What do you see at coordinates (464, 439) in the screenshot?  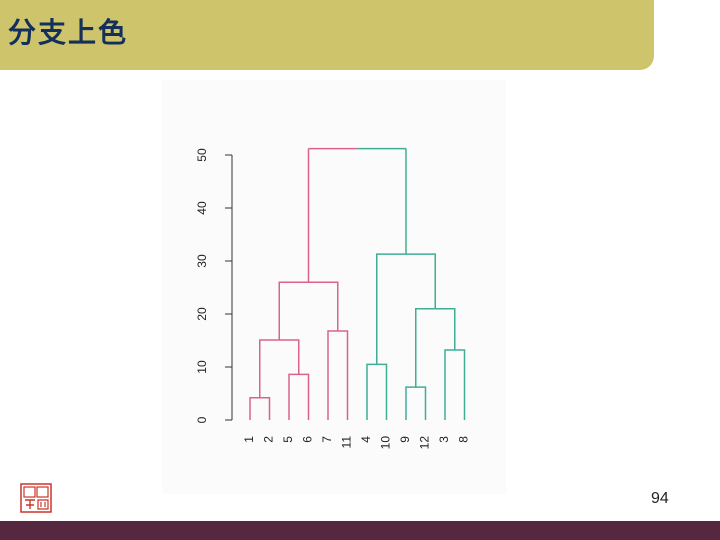 I see `leaf-label: 8` at bounding box center [464, 439].